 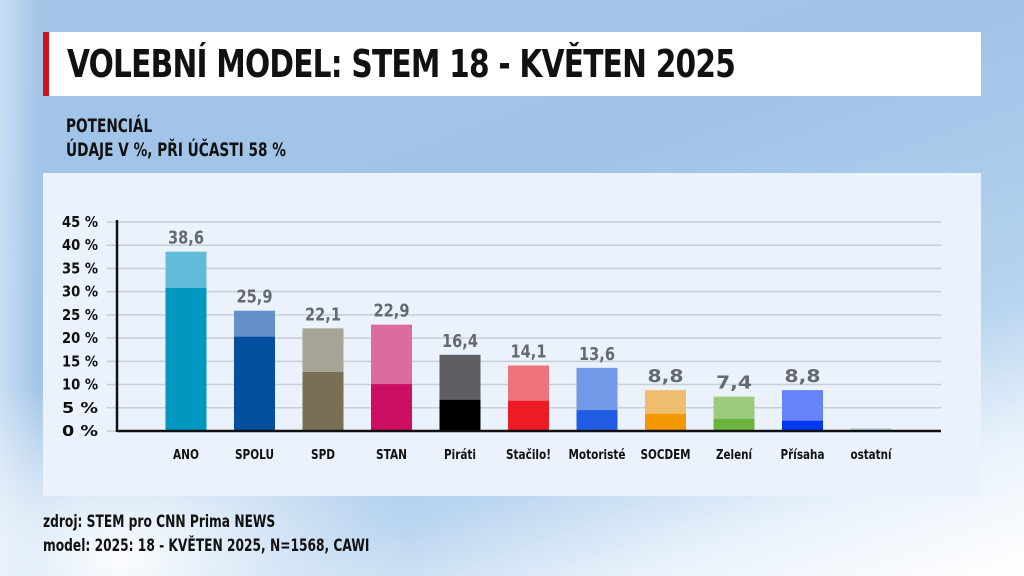 What do you see at coordinates (80, 361) in the screenshot?
I see `y-tick-label: 15 %` at bounding box center [80, 361].